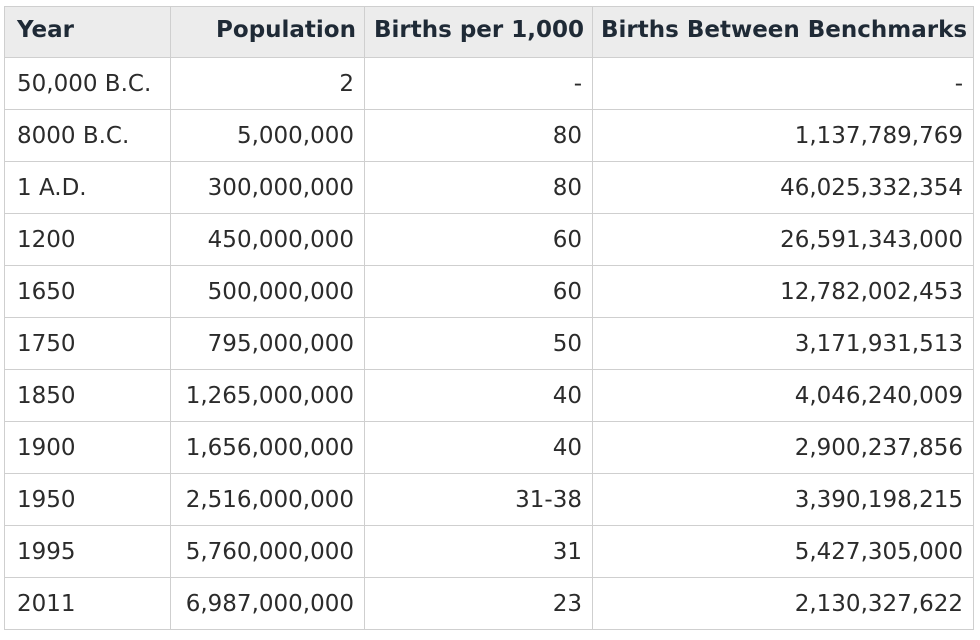  Describe the element at coordinates (267, 32) in the screenshot. I see `header-population: Population` at that location.